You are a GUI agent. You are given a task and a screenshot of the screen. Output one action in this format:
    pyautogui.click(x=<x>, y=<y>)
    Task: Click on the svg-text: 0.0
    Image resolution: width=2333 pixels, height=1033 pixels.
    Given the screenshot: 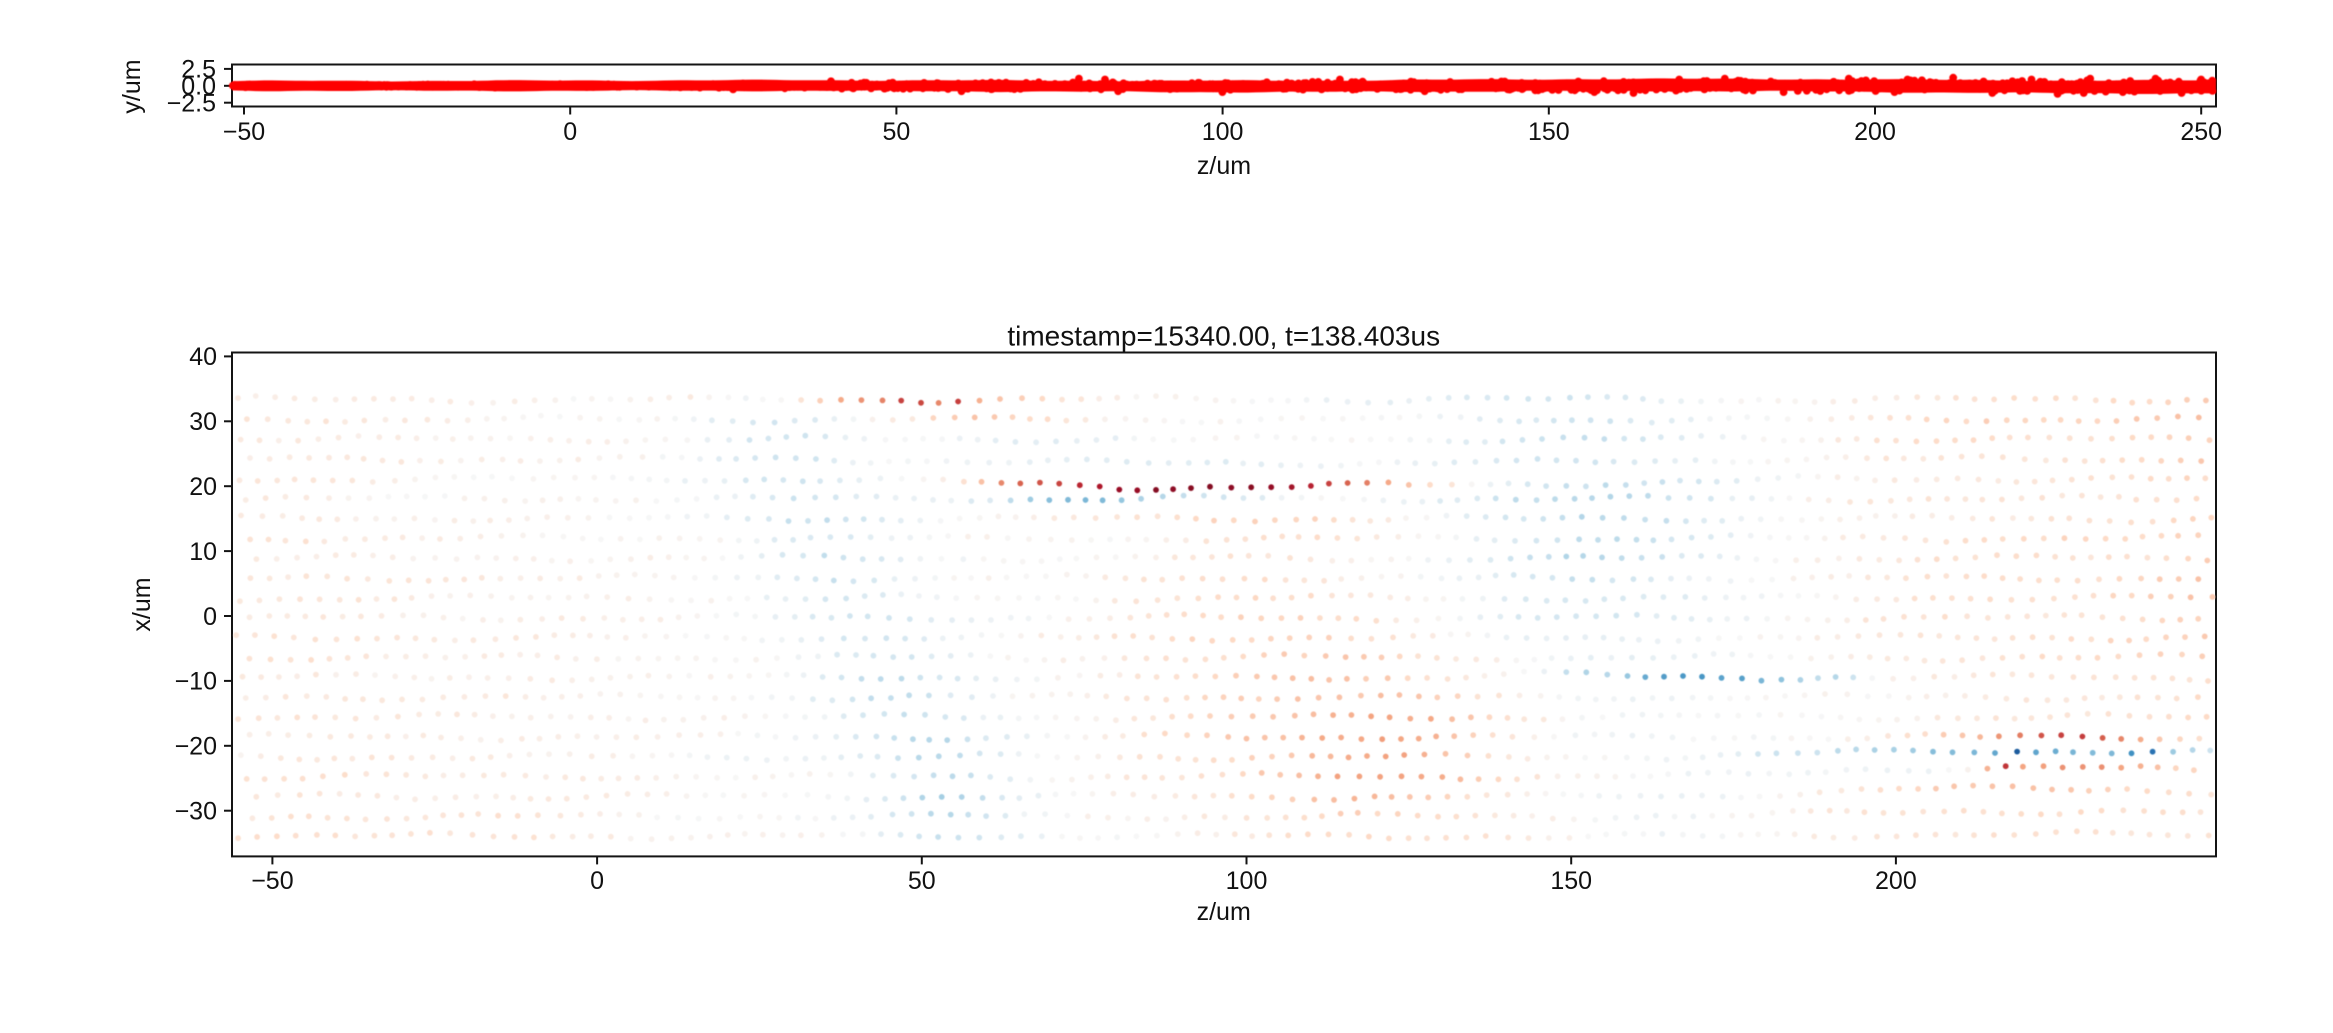 What is the action you would take?
    pyautogui.click(x=198, y=86)
    